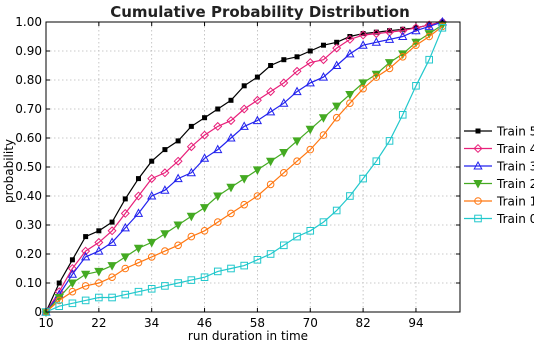  What do you see at coordinates (28, 138) in the screenshot?
I see `y-tick-label: 0.60` at bounding box center [28, 138].